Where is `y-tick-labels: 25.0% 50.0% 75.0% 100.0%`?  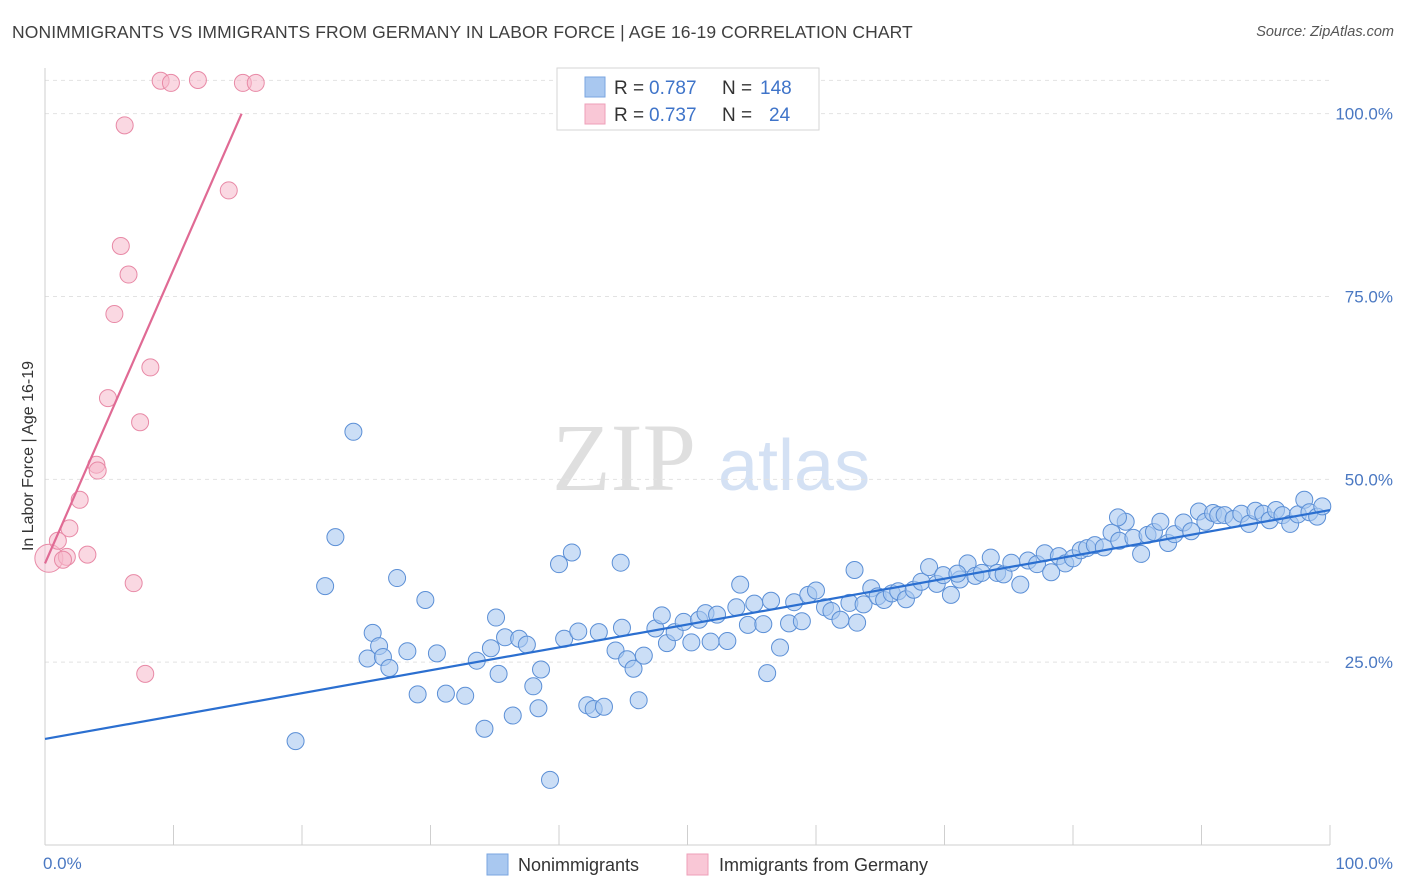 y-tick-labels: 25.0% 50.0% 75.0% 100.0% is located at coordinates (1364, 389).